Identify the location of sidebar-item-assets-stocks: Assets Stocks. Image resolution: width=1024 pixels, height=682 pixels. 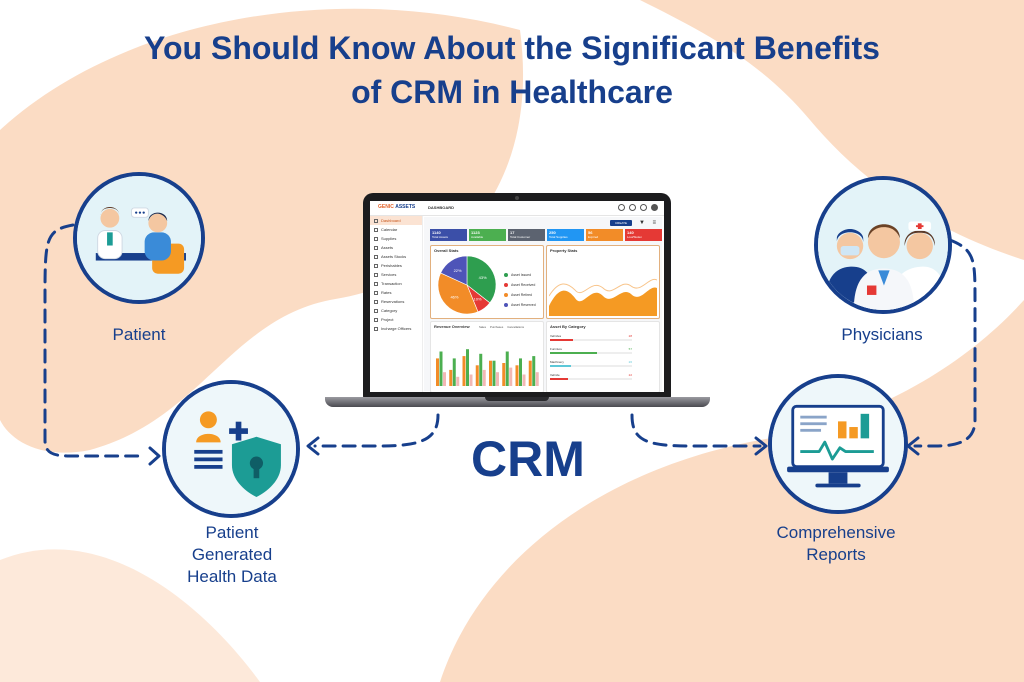
(396, 256).